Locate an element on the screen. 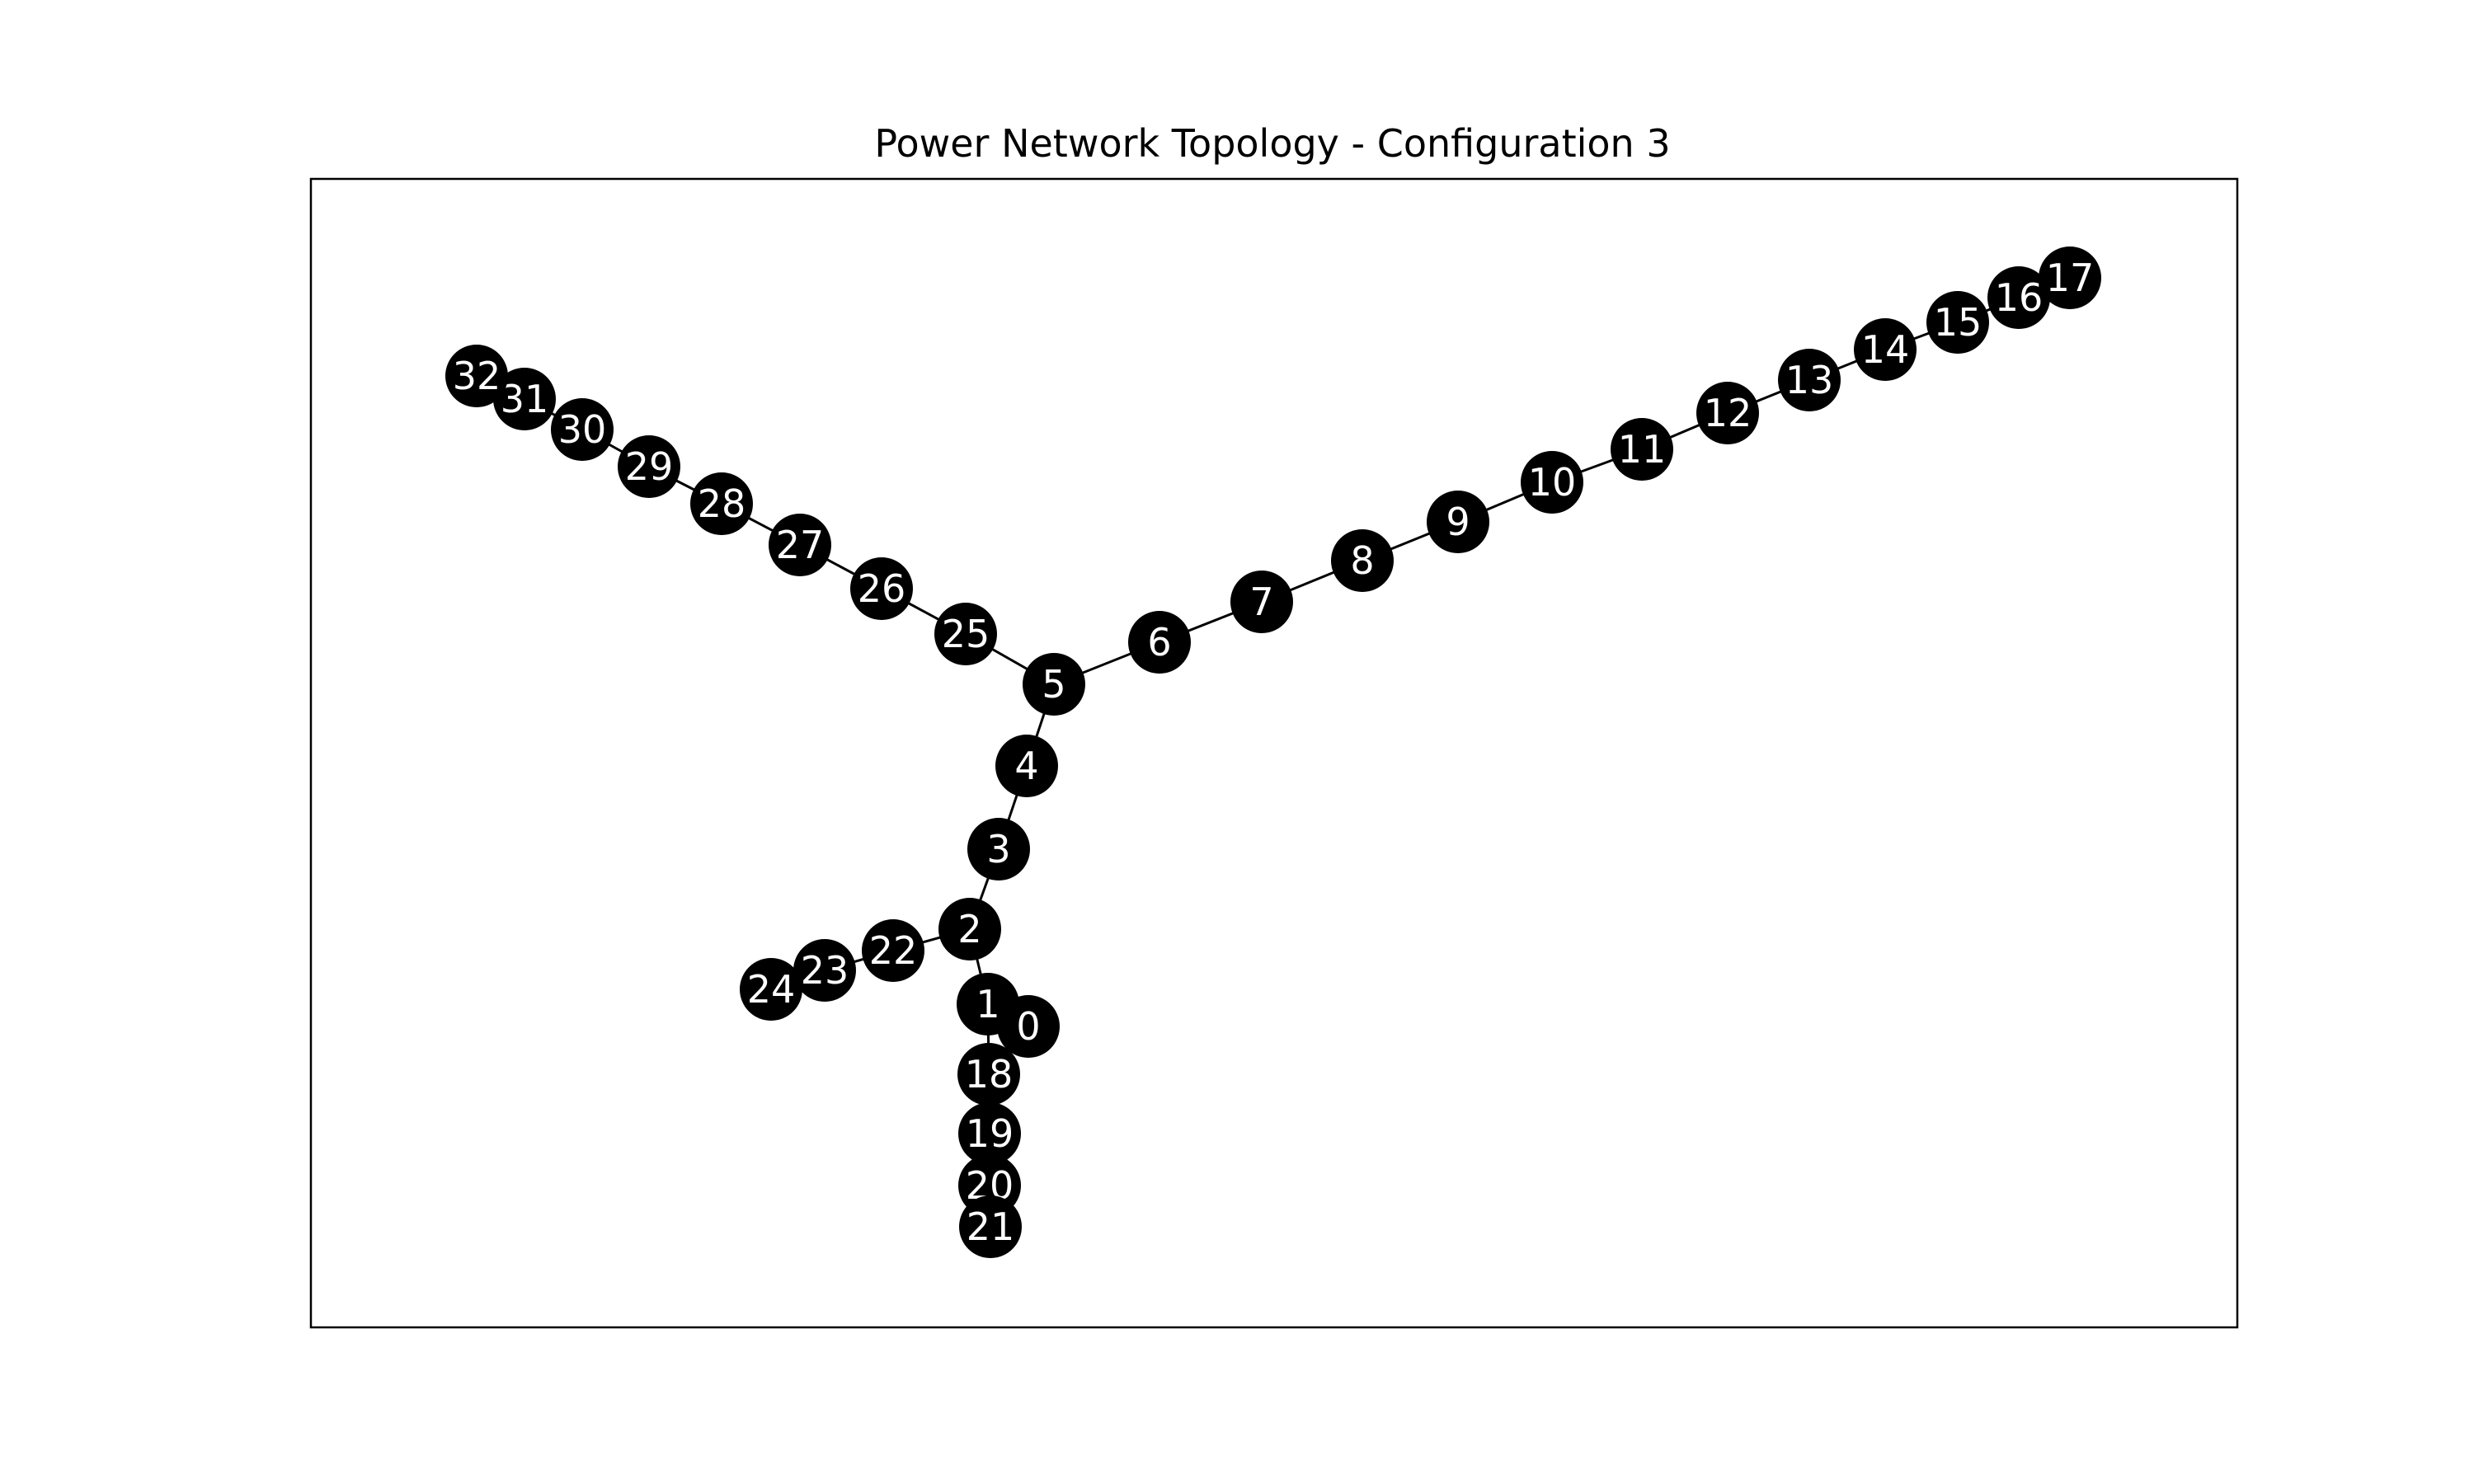 This screenshot has height=1484, width=2474. node-17: 17 is located at coordinates (2070, 278).